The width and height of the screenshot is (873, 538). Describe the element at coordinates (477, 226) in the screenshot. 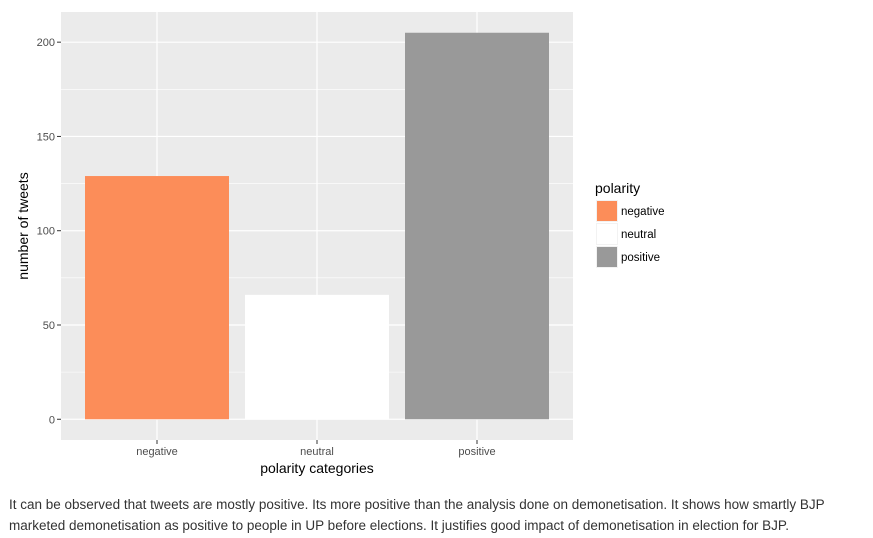

I see `bar-positive` at that location.